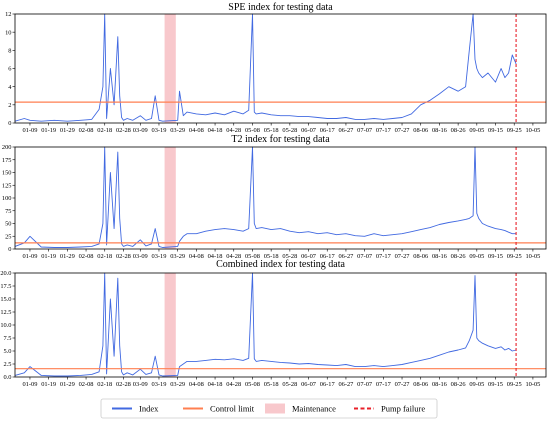  Describe the element at coordinates (8, 377) in the screenshot. I see `y-tick-label: 0.0` at that location.